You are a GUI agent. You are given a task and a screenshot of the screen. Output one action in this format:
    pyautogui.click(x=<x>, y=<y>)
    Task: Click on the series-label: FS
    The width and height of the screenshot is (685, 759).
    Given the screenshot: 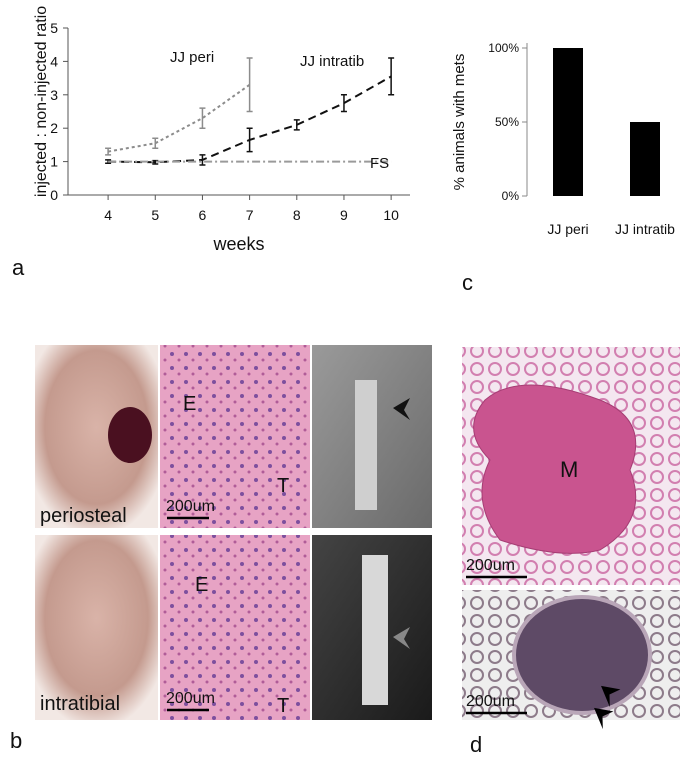 What is the action you would take?
    pyautogui.click(x=379, y=163)
    